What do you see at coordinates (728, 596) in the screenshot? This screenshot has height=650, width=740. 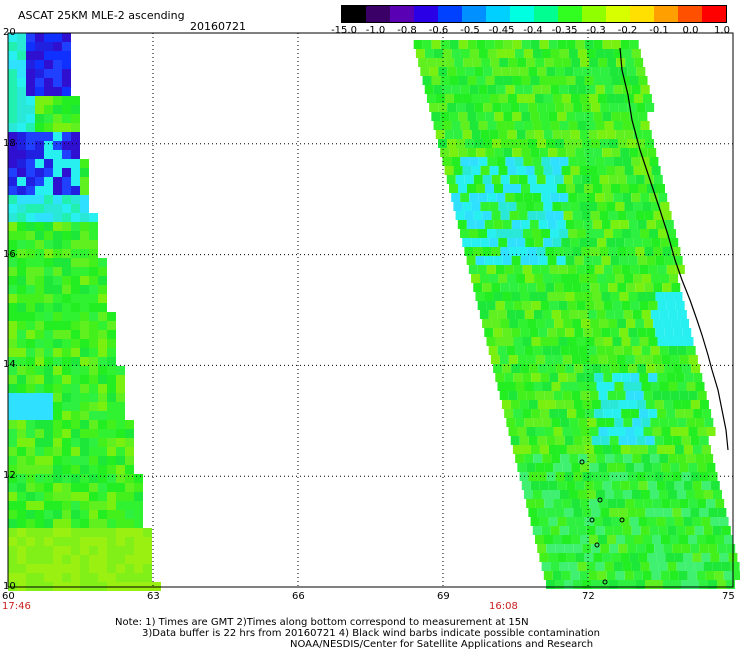 I see `lon-tick-label: 75` at bounding box center [728, 596].